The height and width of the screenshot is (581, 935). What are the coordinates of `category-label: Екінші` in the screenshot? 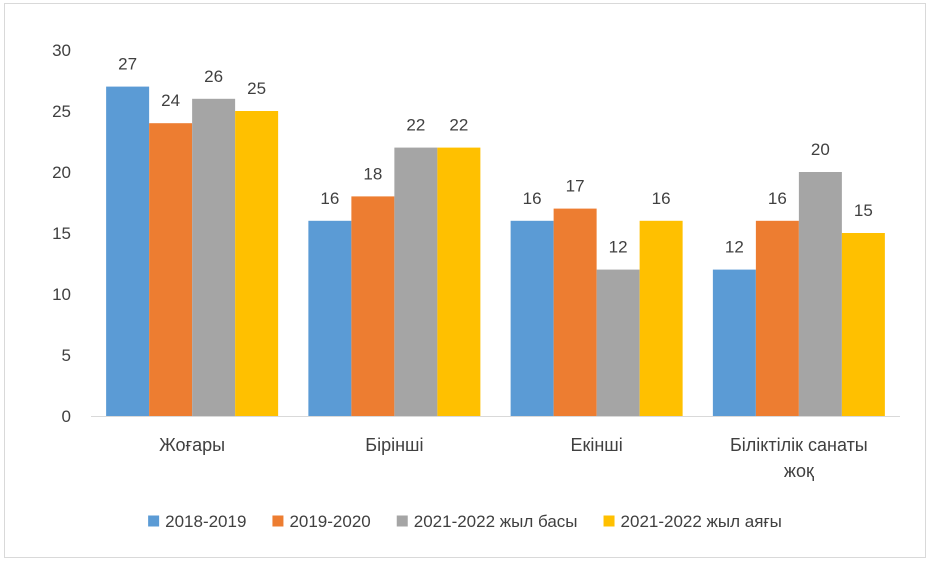 It's located at (596, 445).